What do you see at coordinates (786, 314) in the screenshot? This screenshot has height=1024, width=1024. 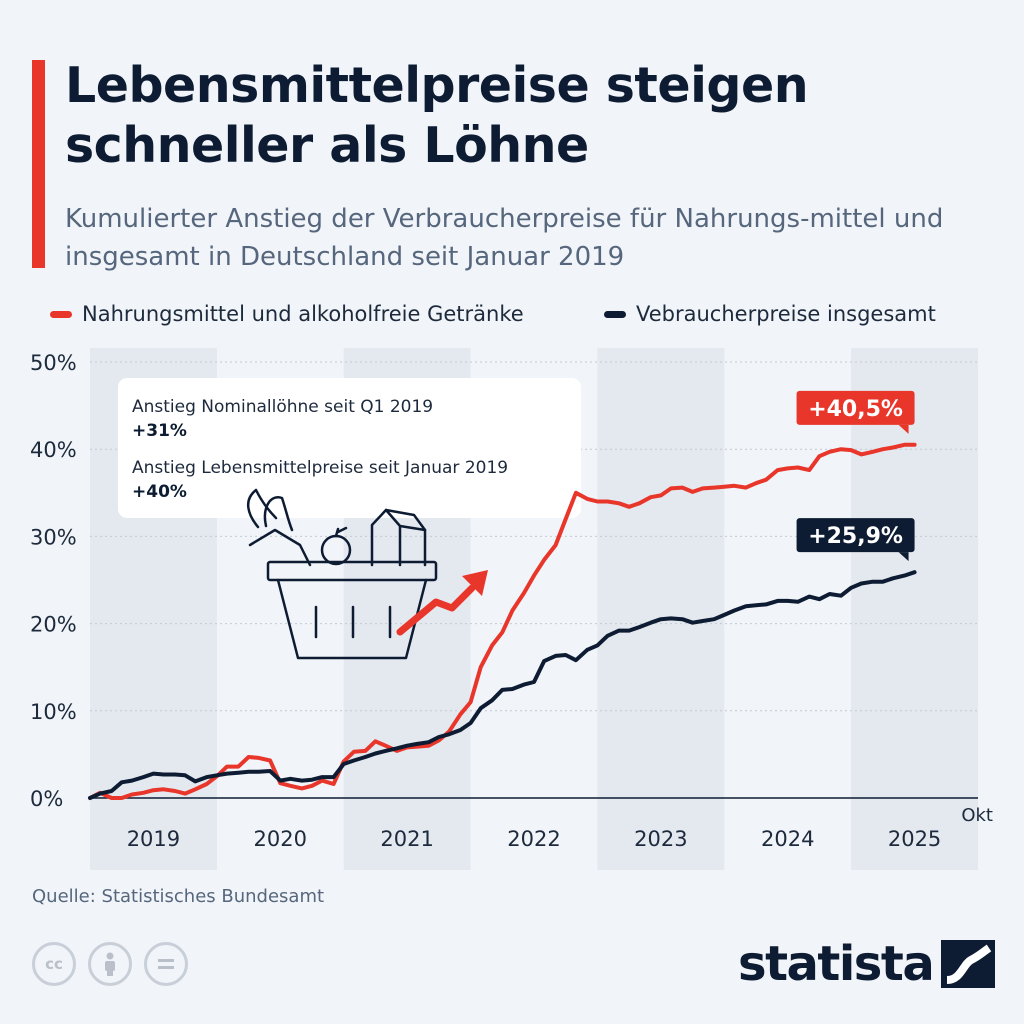 I see `legend-label-cpi: Vebraucherpreise insgesamt` at bounding box center [786, 314].